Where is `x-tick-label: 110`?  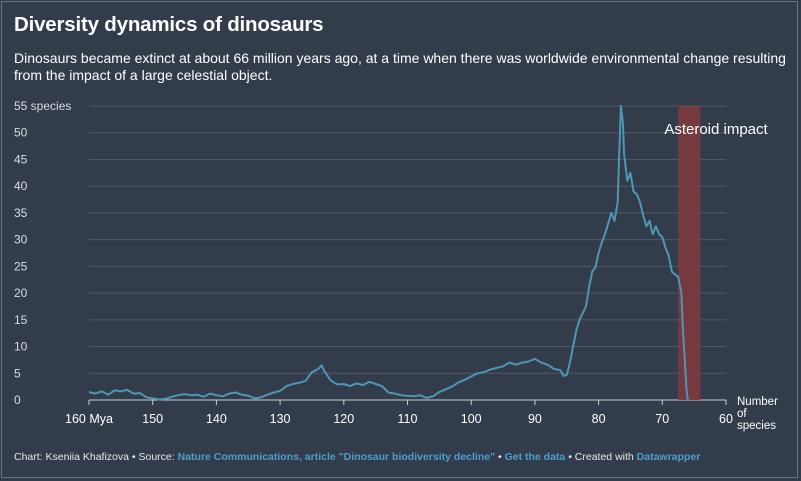
x-tick-label: 110 is located at coordinates (408, 419).